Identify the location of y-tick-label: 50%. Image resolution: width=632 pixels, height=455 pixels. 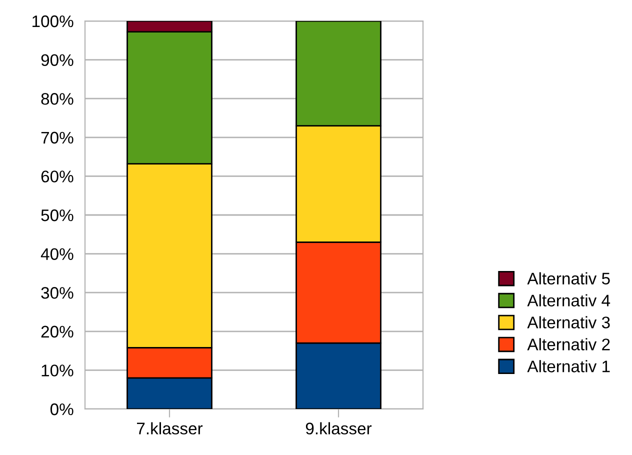
(57, 215).